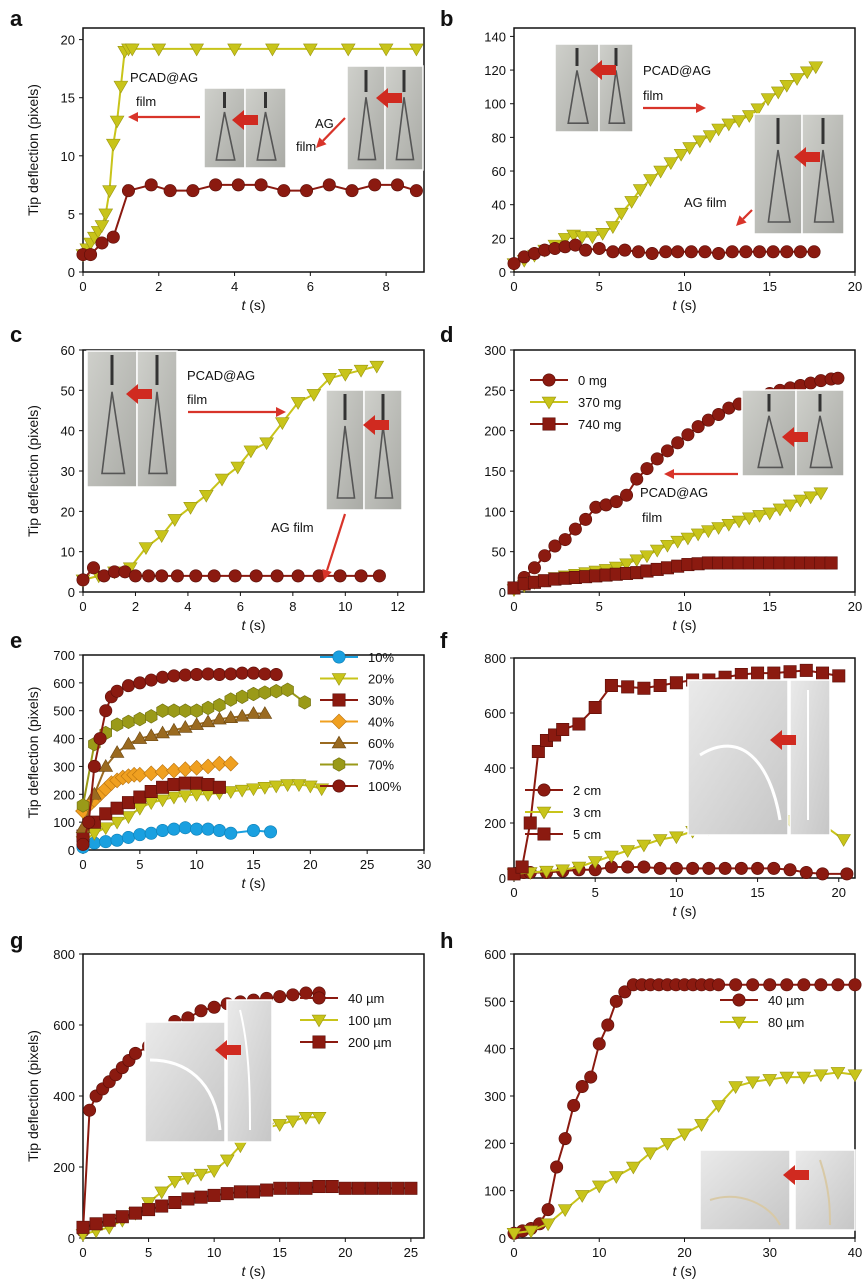  I want to click on legend: 40 µm 80 µm, so click(762, 1011).